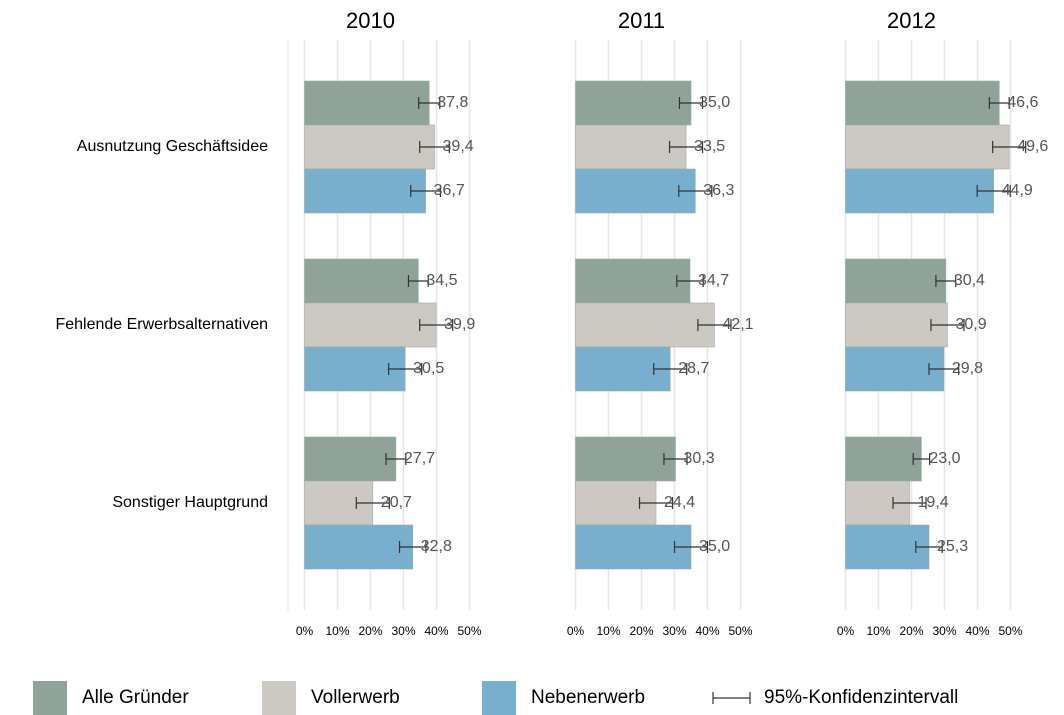 This screenshot has height=715, width=1064. What do you see at coordinates (1017, 190) in the screenshot?
I see `value-label: 44,9` at bounding box center [1017, 190].